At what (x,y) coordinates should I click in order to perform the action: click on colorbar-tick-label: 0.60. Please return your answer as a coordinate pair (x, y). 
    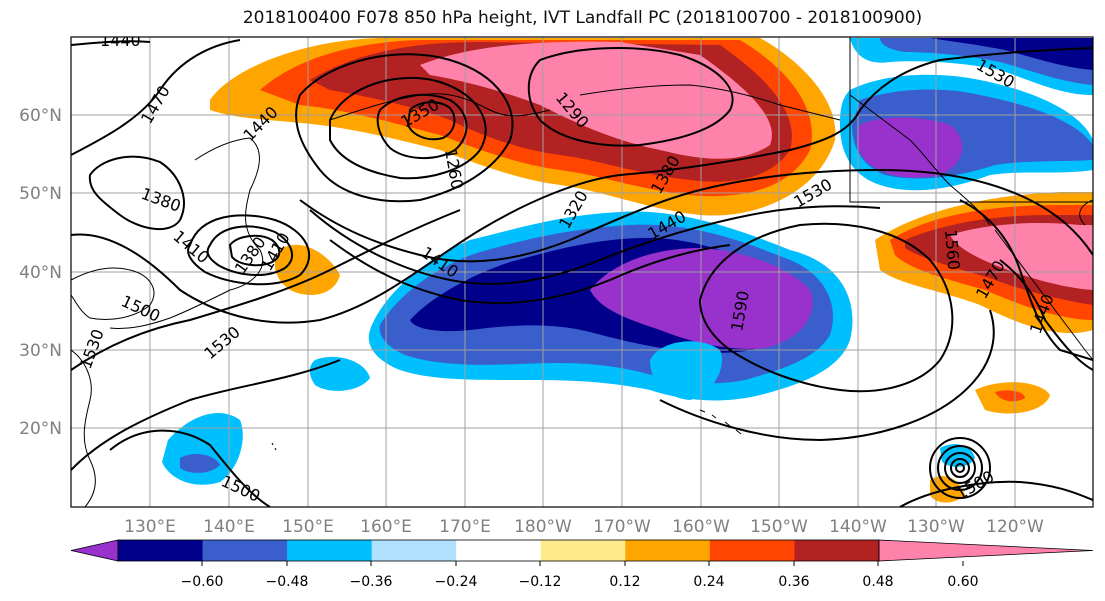
    Looking at the image, I should click on (962, 582).